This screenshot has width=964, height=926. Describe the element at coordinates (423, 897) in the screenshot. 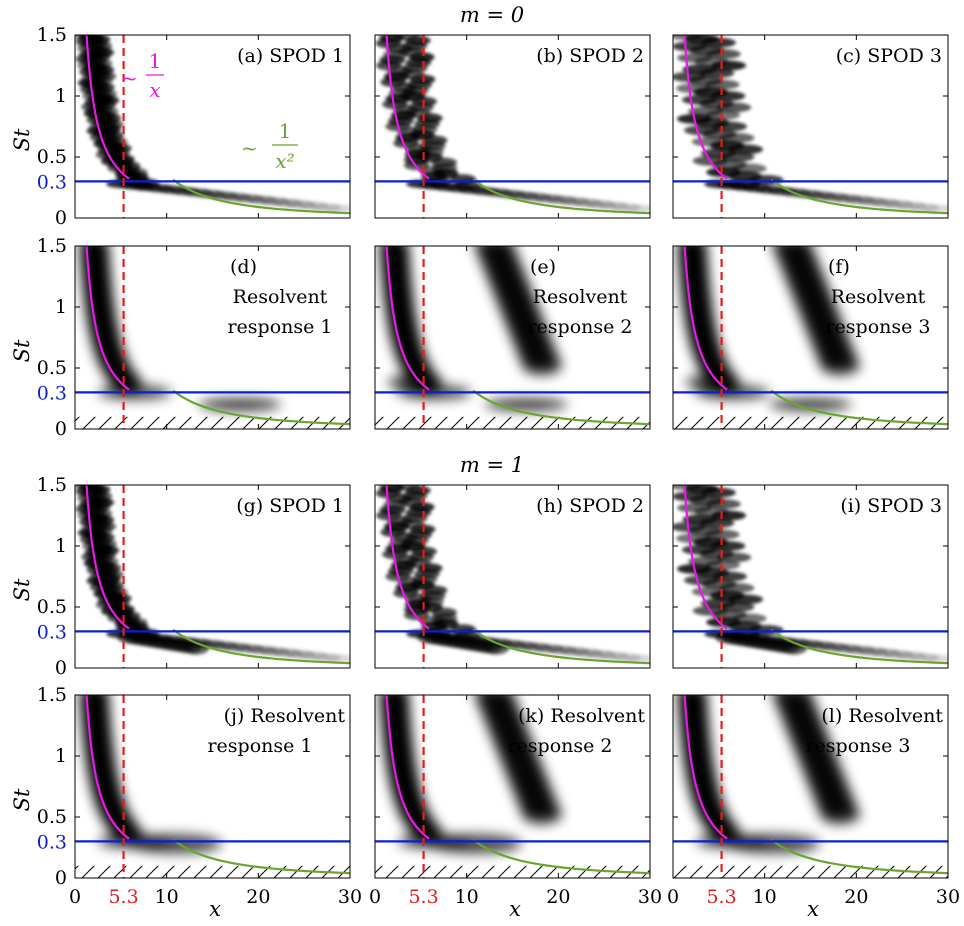

I see `x-special-tick-label: 5.3` at that location.